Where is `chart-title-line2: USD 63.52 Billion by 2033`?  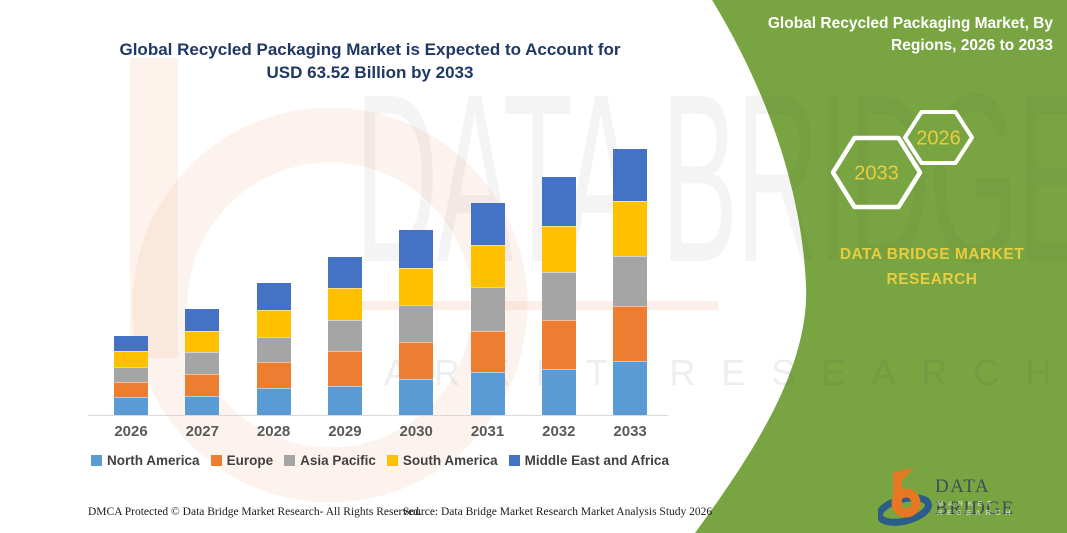 chart-title-line2: USD 63.52 Billion by 2033 is located at coordinates (370, 73).